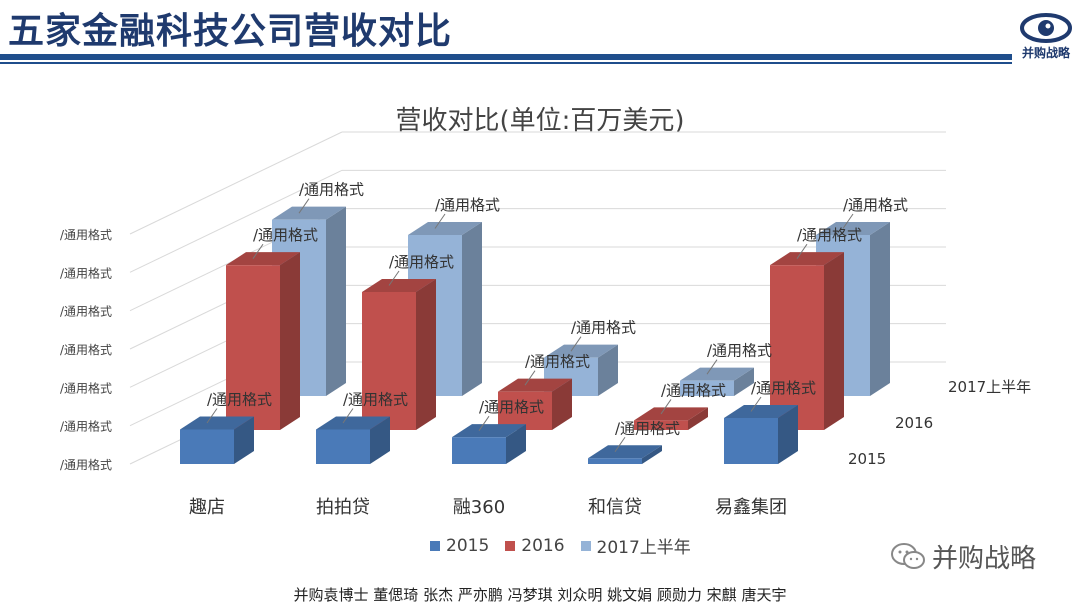 This screenshot has height=608, width=1080. I want to click on eye-logo-icon, so click(1046, 28).